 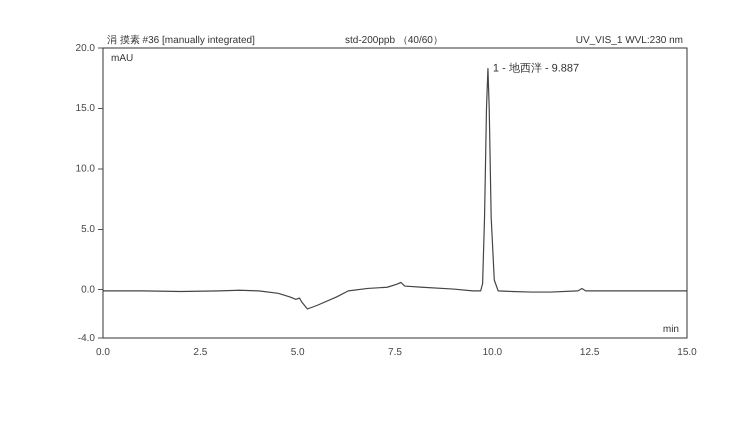 I want to click on y-tick-label: 15.0, so click(x=86, y=108).